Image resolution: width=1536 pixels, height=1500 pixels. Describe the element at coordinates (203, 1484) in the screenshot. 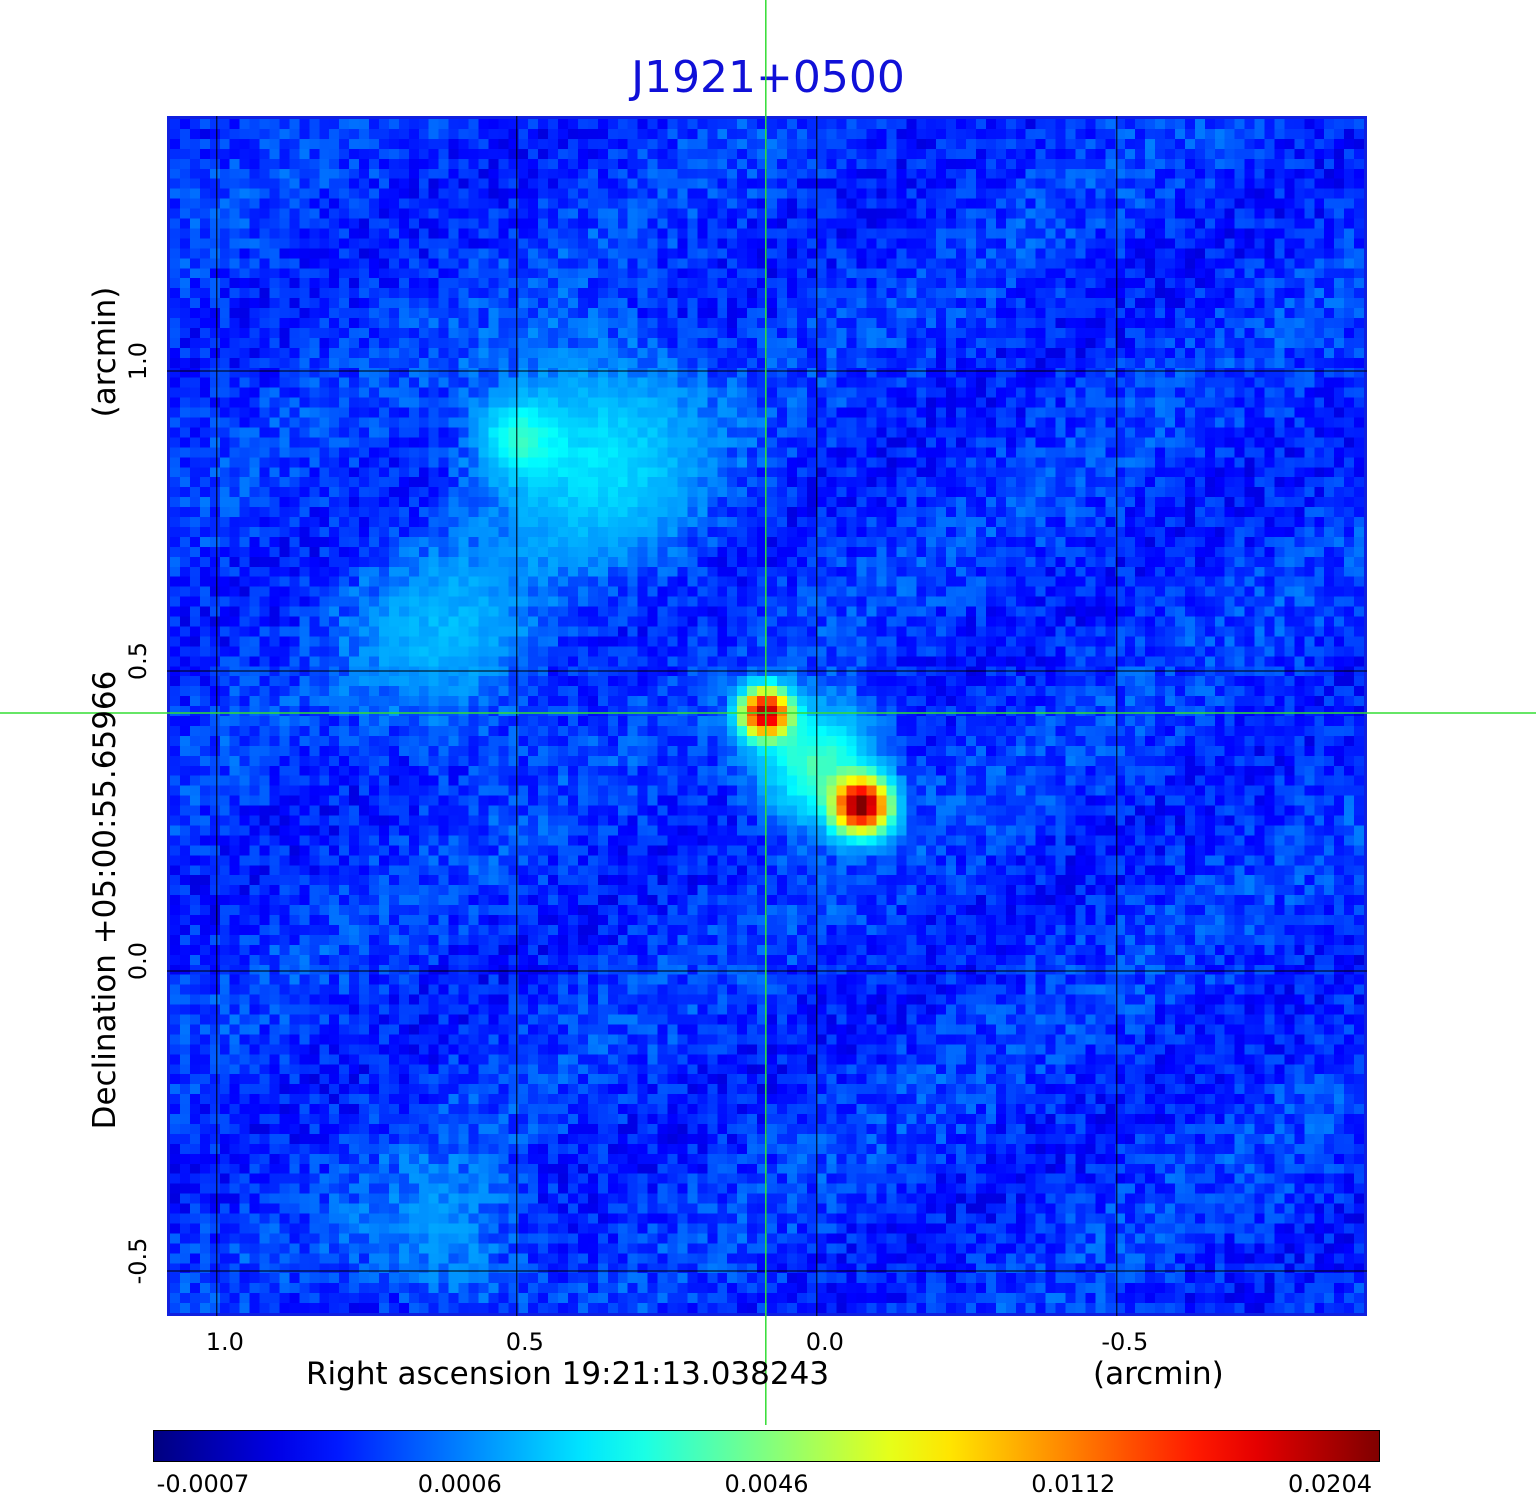

I see `colorbar-tick-label: -0.0007` at that location.